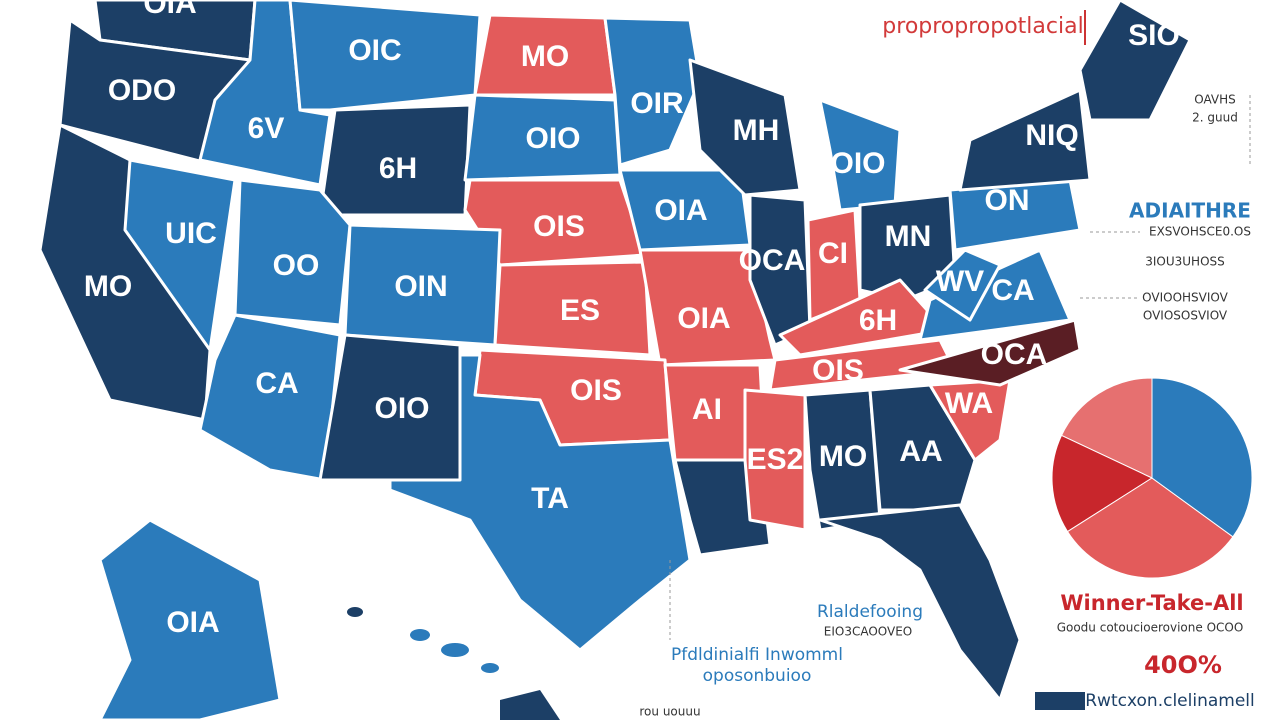  Describe the element at coordinates (550, 498) in the screenshot. I see `state-label: TA` at that location.